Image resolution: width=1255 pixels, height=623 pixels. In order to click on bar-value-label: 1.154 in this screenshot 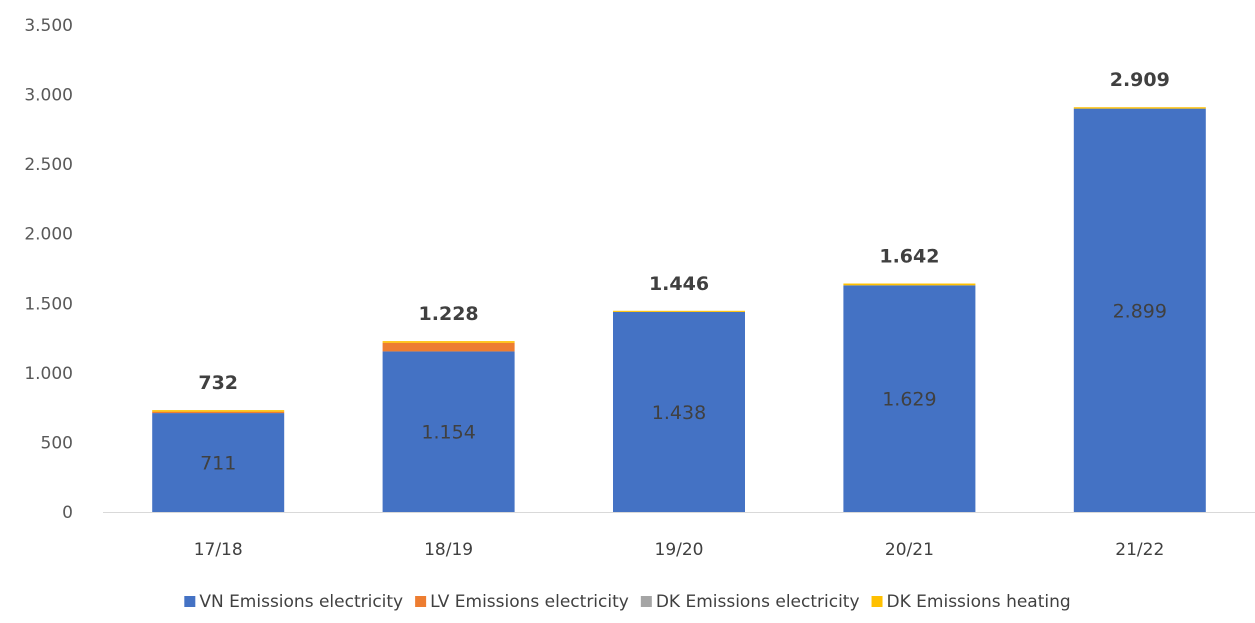, I will do `click(448, 433)`.